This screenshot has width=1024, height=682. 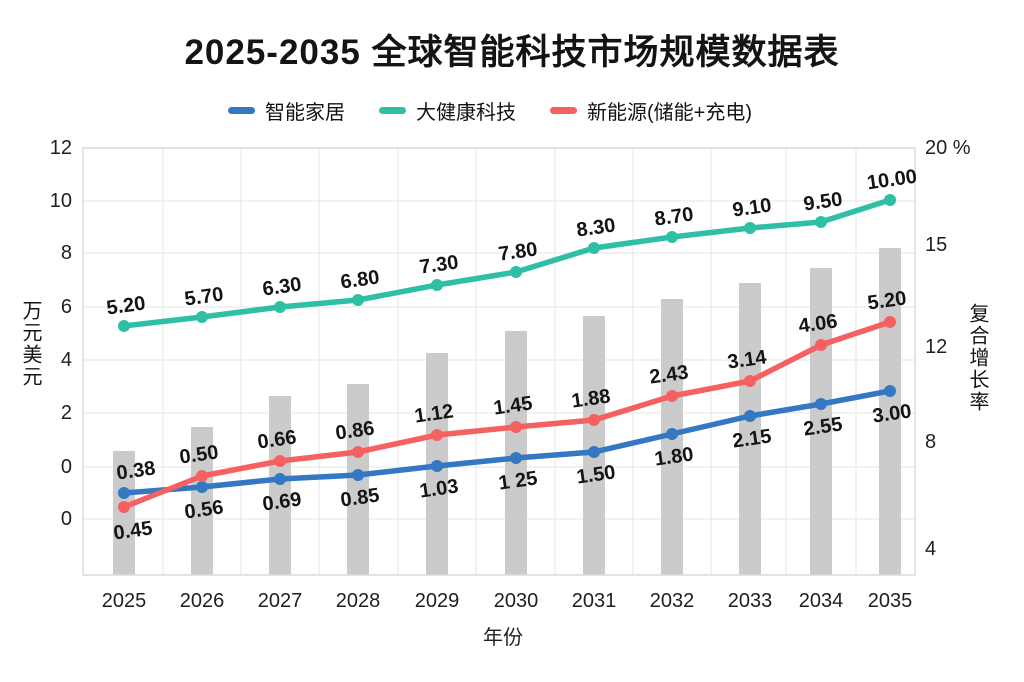 I want to click on point-health-tech-2025, so click(x=124, y=326).